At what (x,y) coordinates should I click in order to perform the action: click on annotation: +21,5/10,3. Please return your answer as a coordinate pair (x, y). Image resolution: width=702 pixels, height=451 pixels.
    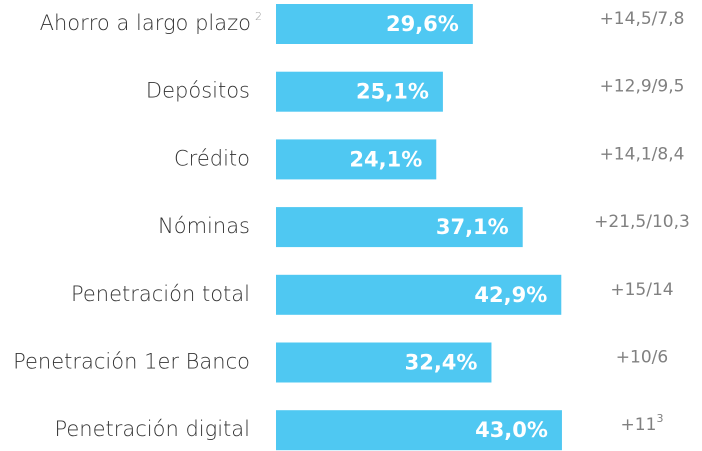
    Looking at the image, I should click on (642, 222).